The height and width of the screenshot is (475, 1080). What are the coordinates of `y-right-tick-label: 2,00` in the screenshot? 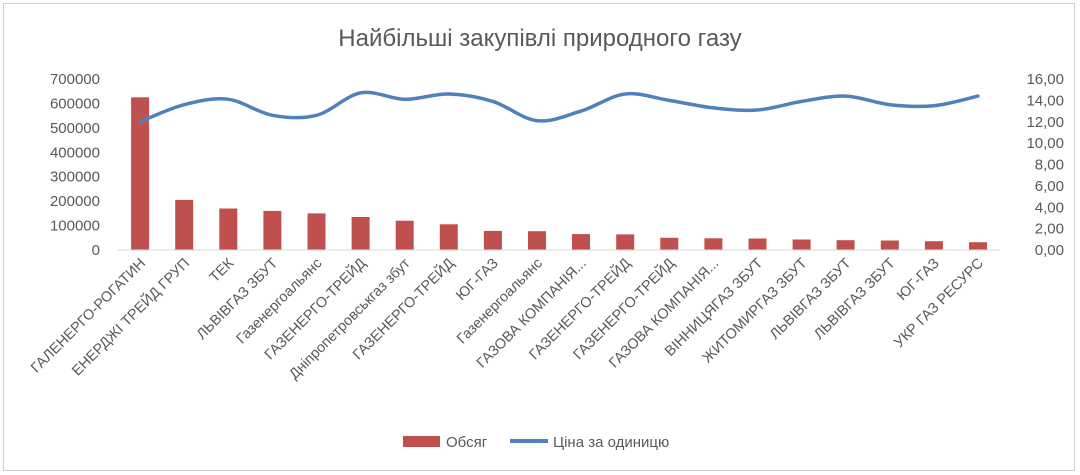 It's located at (1049, 229).